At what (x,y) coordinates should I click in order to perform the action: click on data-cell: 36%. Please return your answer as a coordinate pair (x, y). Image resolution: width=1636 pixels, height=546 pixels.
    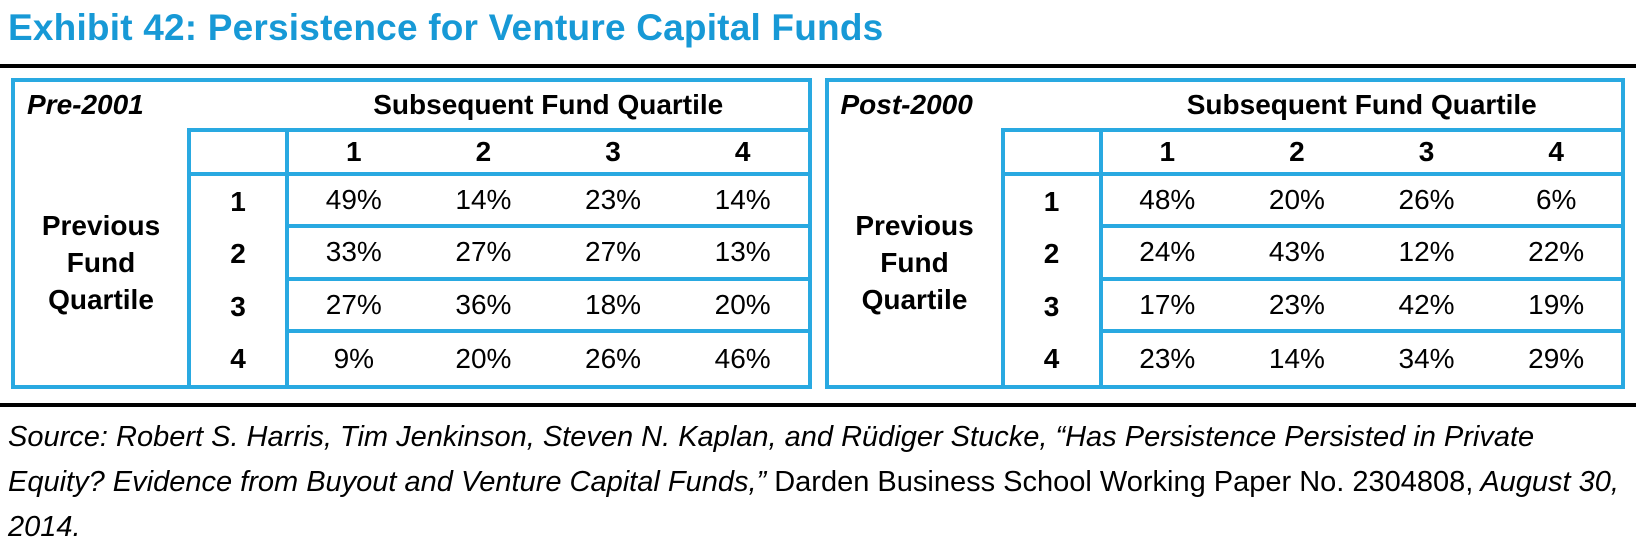
    Looking at the image, I should click on (483, 307).